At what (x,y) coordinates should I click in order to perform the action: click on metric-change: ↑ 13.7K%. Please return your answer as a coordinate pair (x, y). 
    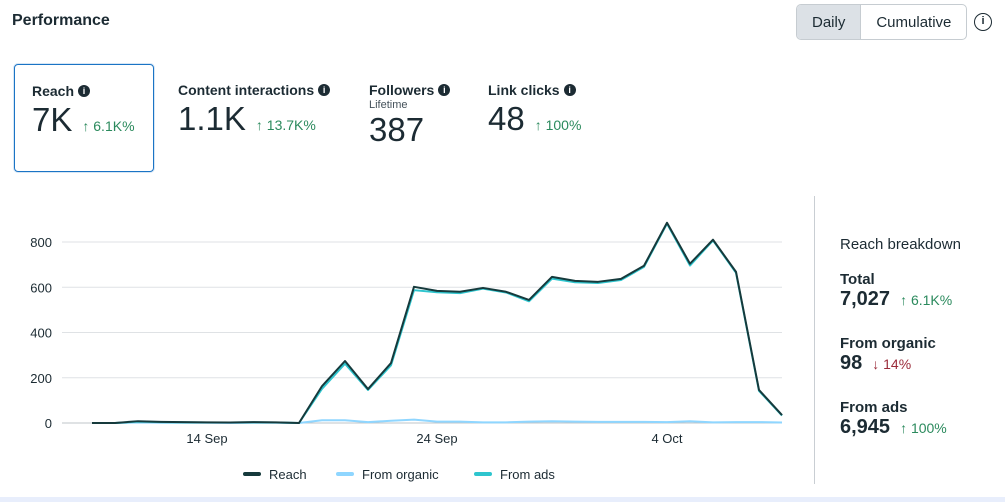
    Looking at the image, I should click on (285, 125).